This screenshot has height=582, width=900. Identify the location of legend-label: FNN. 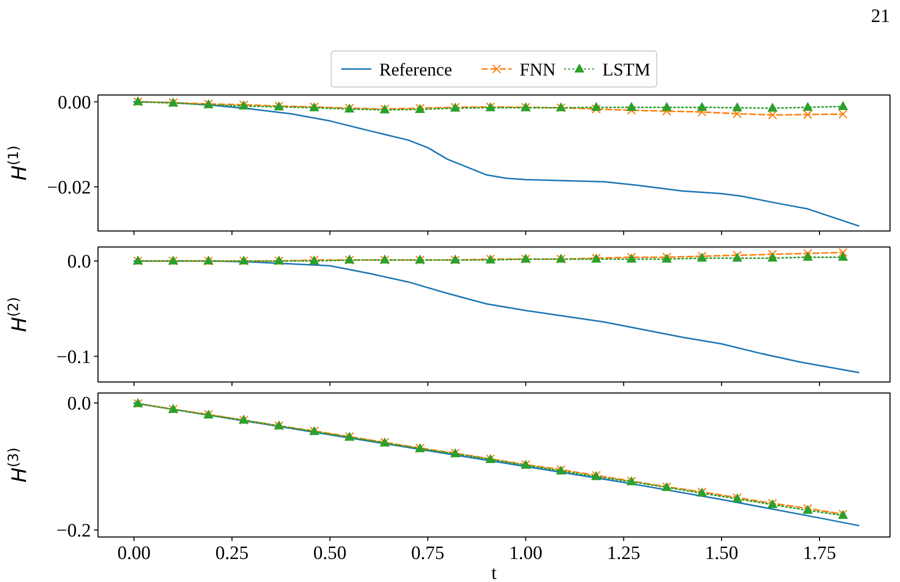
(538, 69).